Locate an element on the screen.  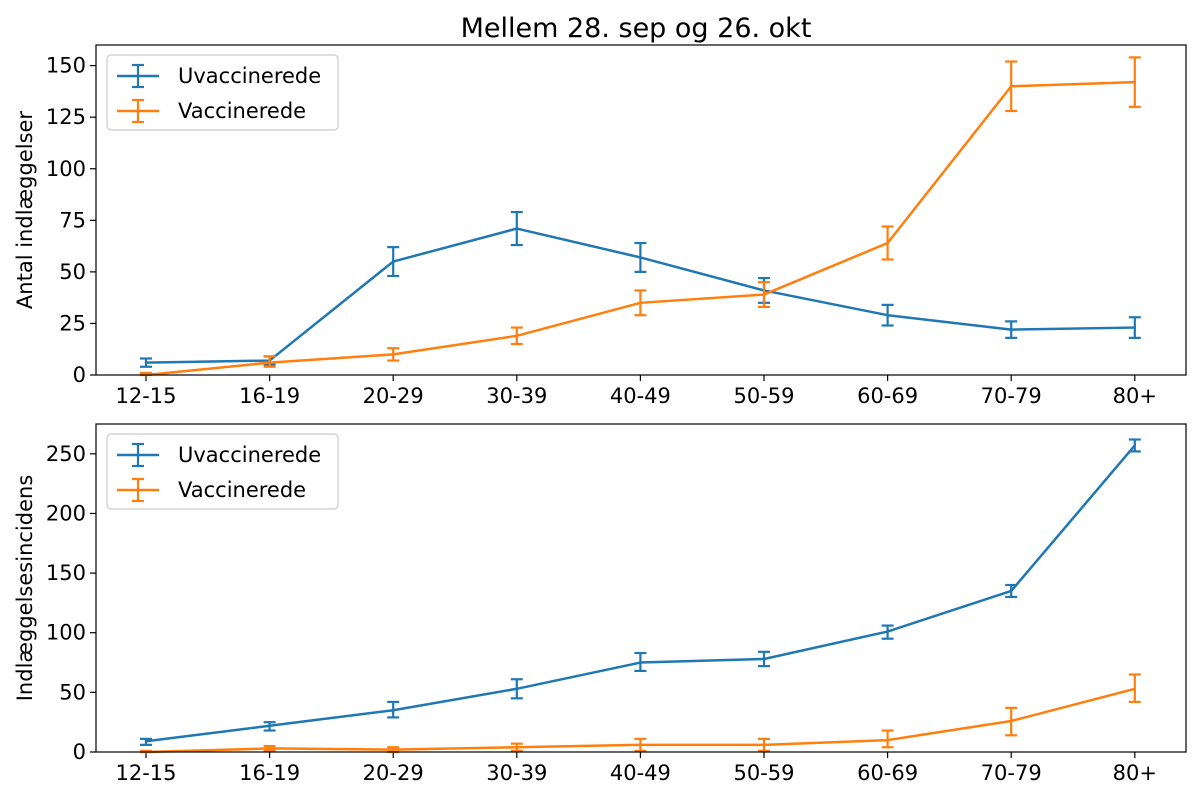
y-tick-label: 25 is located at coordinates (72, 323).